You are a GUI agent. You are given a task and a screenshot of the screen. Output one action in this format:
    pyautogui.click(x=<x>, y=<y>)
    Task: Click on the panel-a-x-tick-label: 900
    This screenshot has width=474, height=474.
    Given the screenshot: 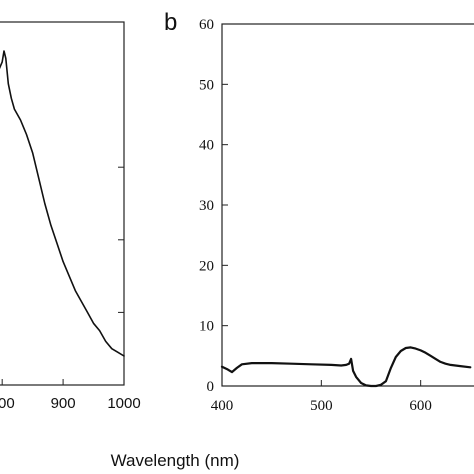 What is the action you would take?
    pyautogui.click(x=63, y=403)
    